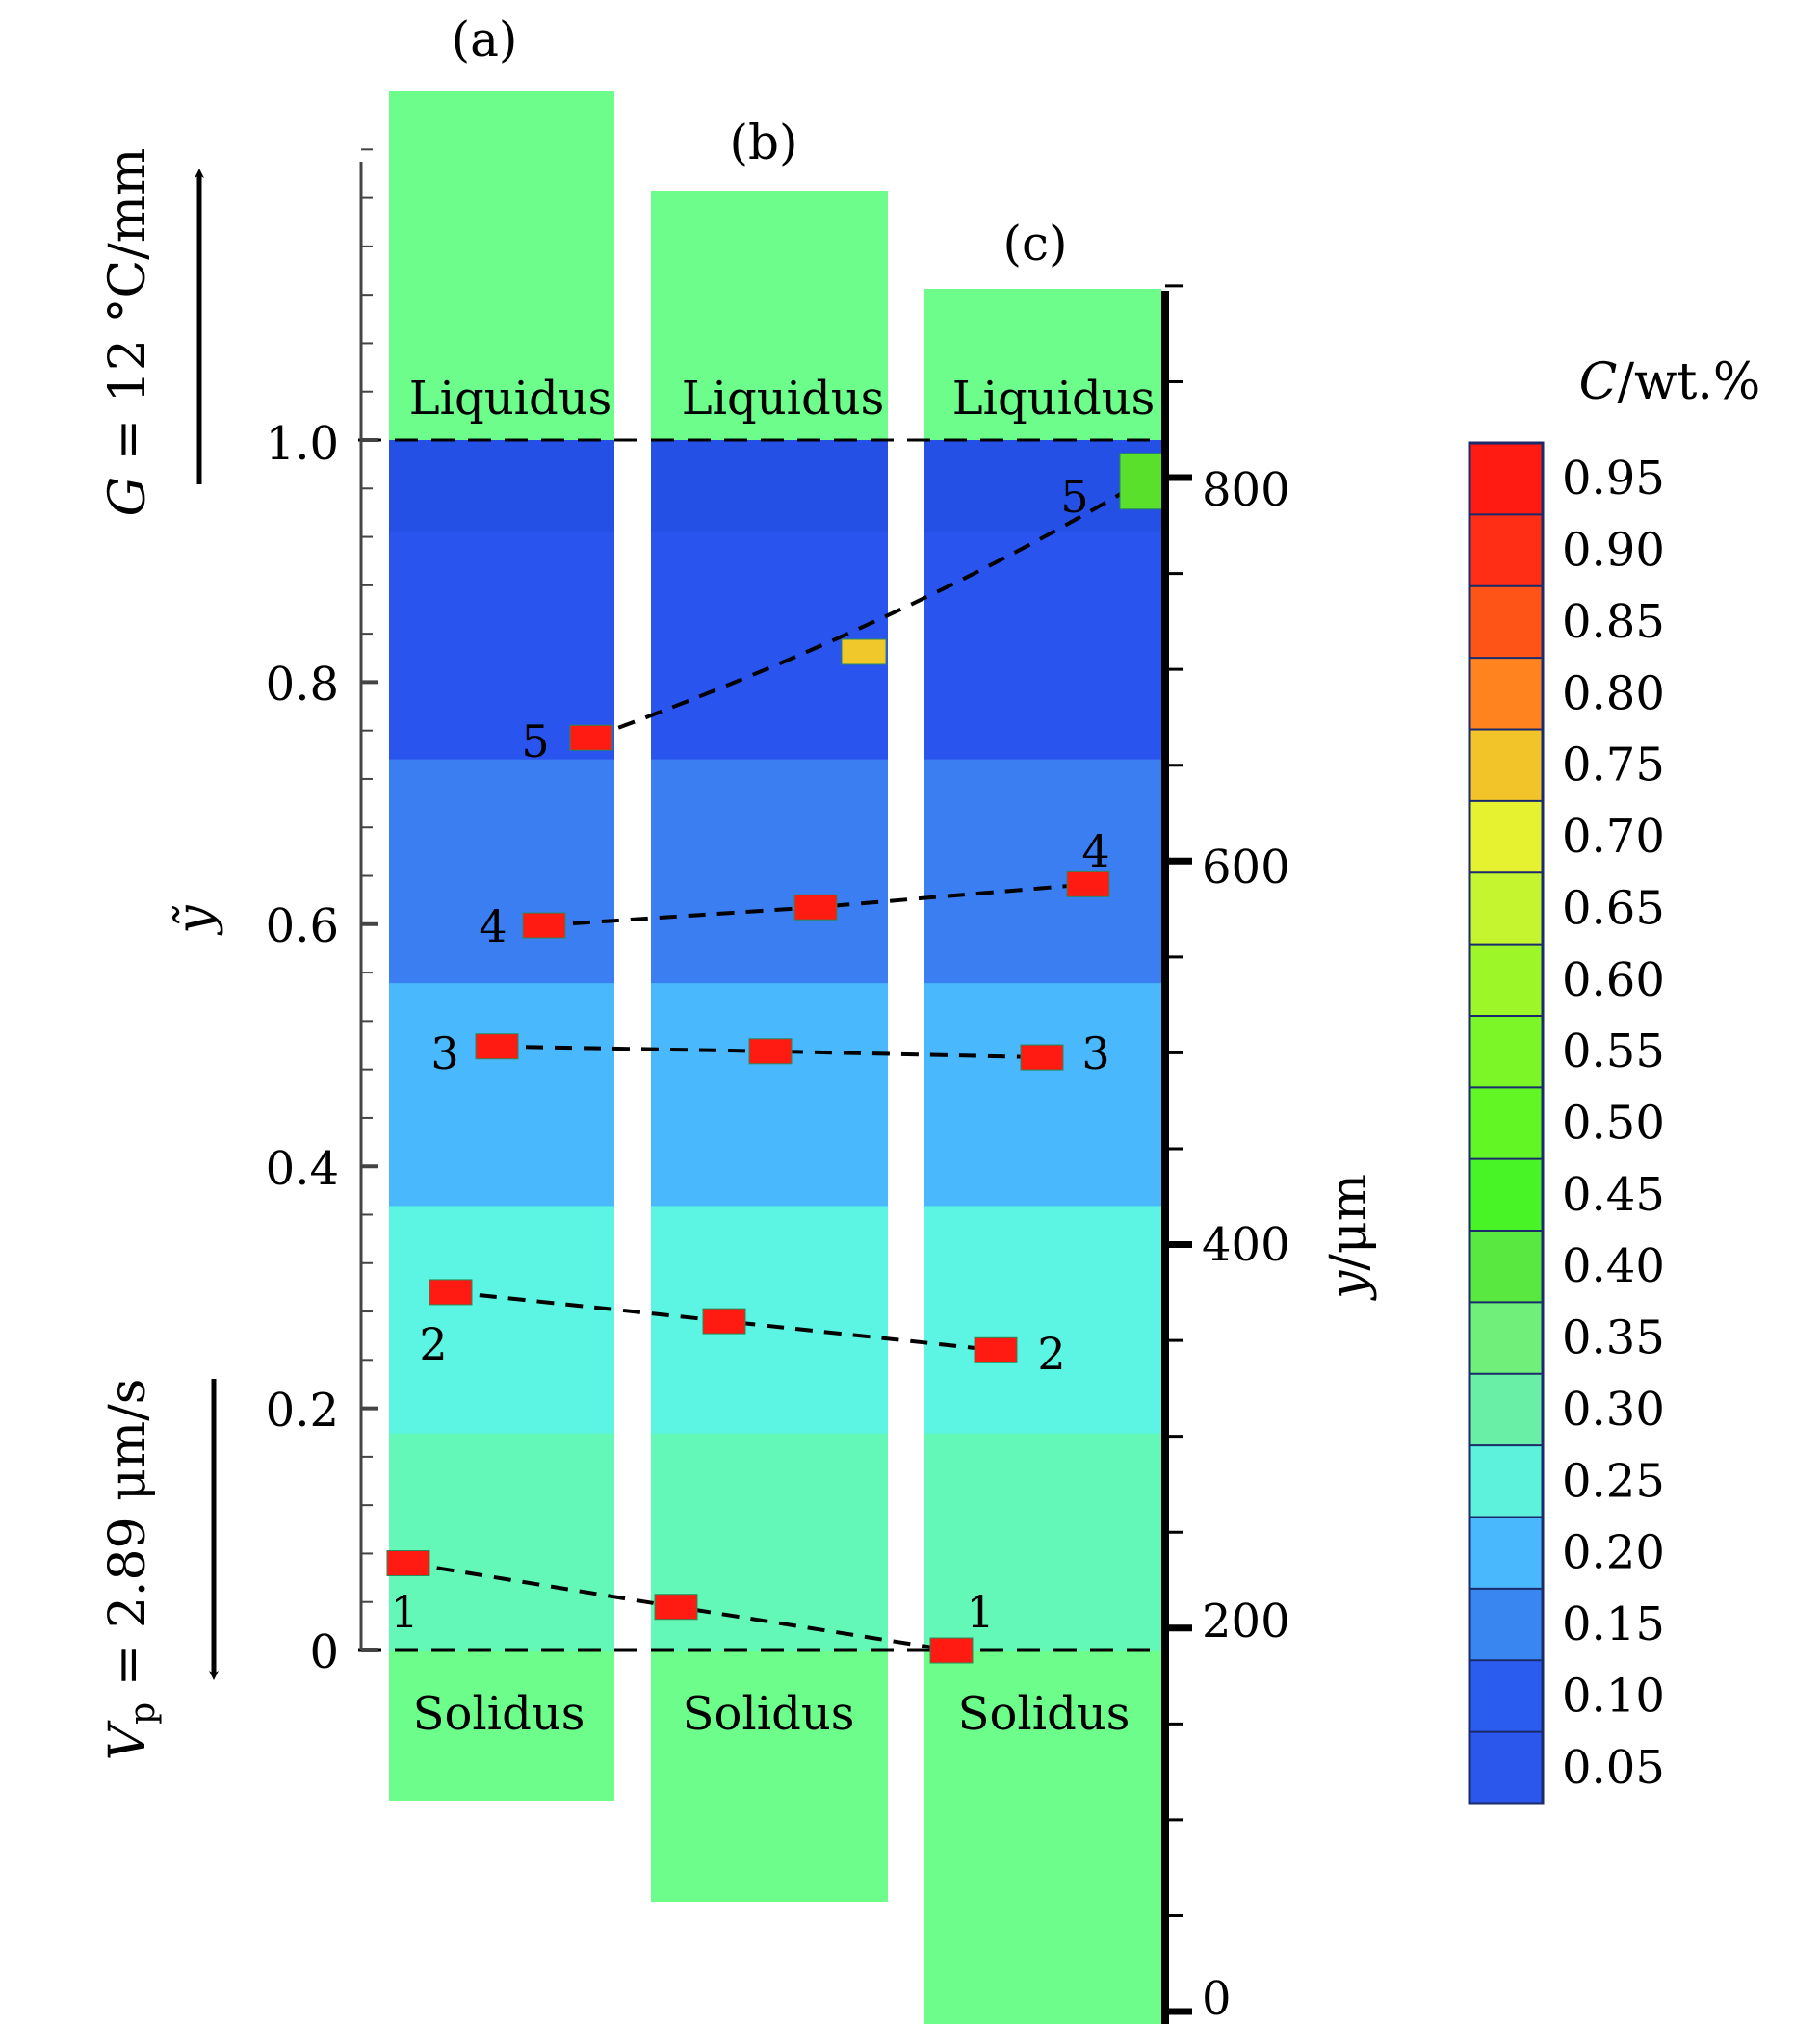  I want to click on colorbar-label: 0.80, so click(1613, 693).